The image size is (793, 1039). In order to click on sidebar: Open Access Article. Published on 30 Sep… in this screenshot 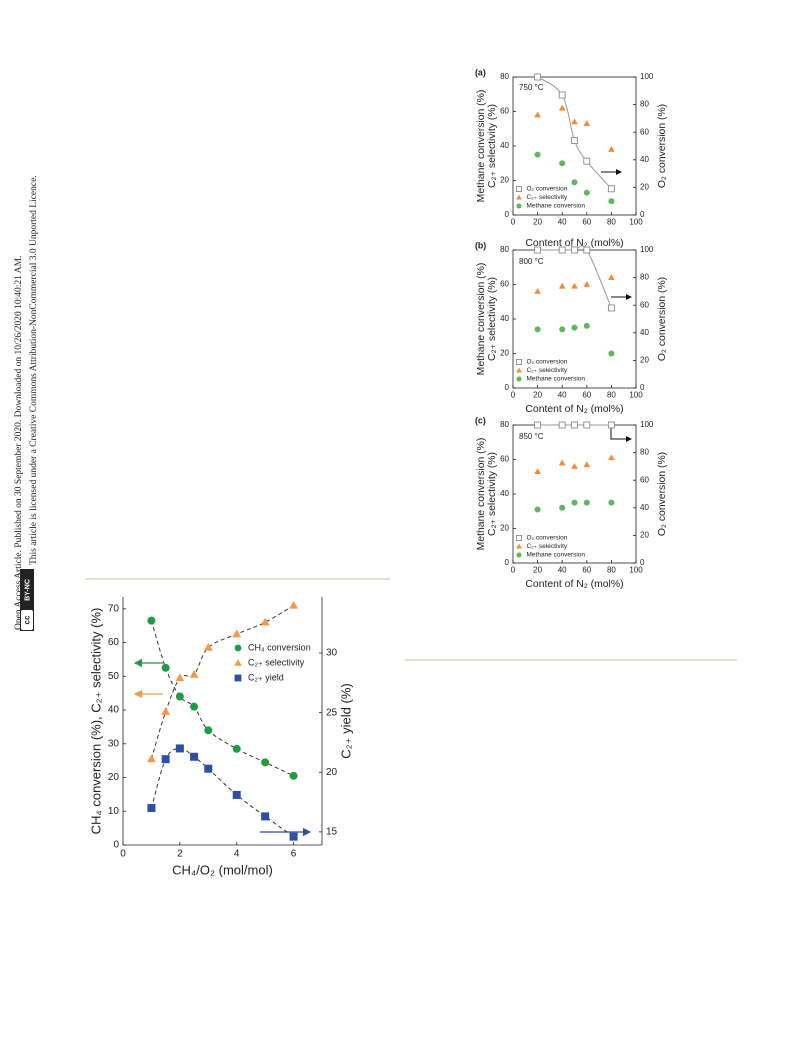, I will do `click(26, 403)`.